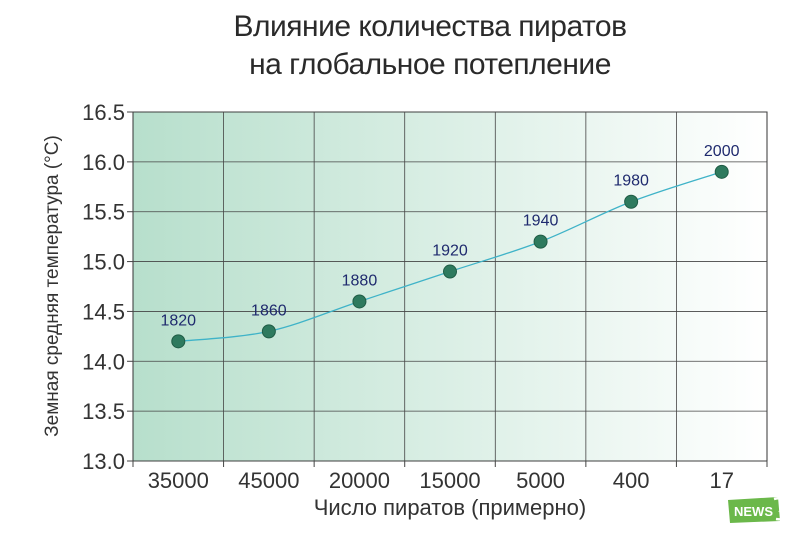 This screenshot has width=800, height=533. I want to click on y-tick-label: 14.0, so click(103, 361).